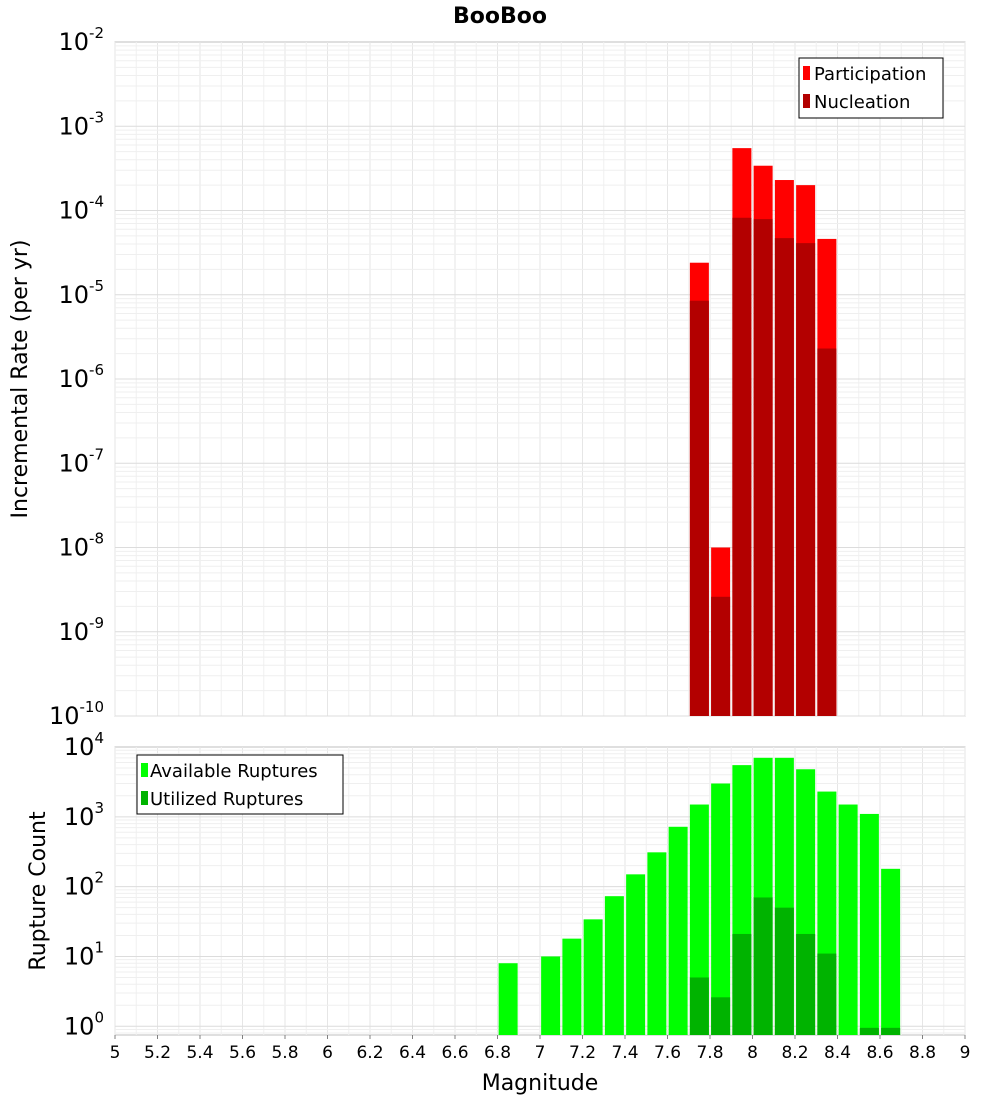 This screenshot has height=1100, width=1000. Describe the element at coordinates (870, 74) in the screenshot. I see `legend-label-participation: Participation` at that location.